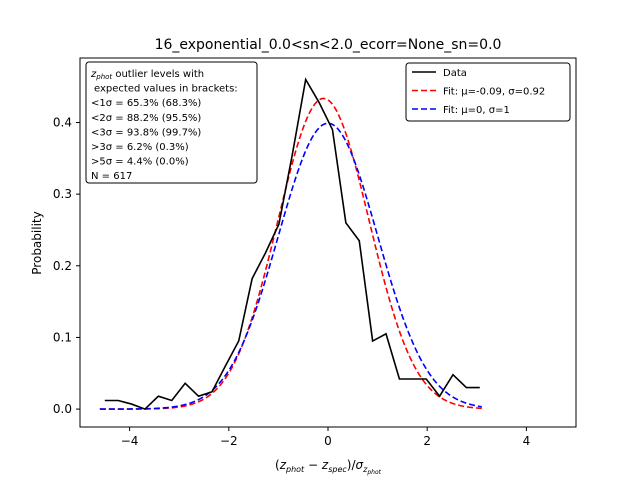 The height and width of the screenshot is (480, 640). Describe the element at coordinates (62, 194) in the screenshot. I see `y-tick-label: 0.3` at that location.